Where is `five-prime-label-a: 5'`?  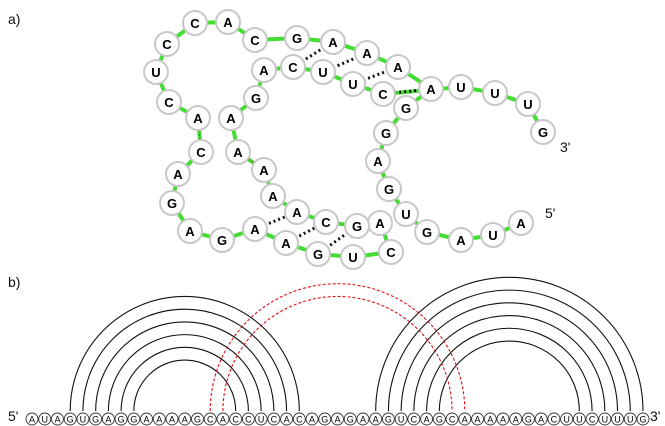
five-prime-label-a: 5' is located at coordinates (550, 213).